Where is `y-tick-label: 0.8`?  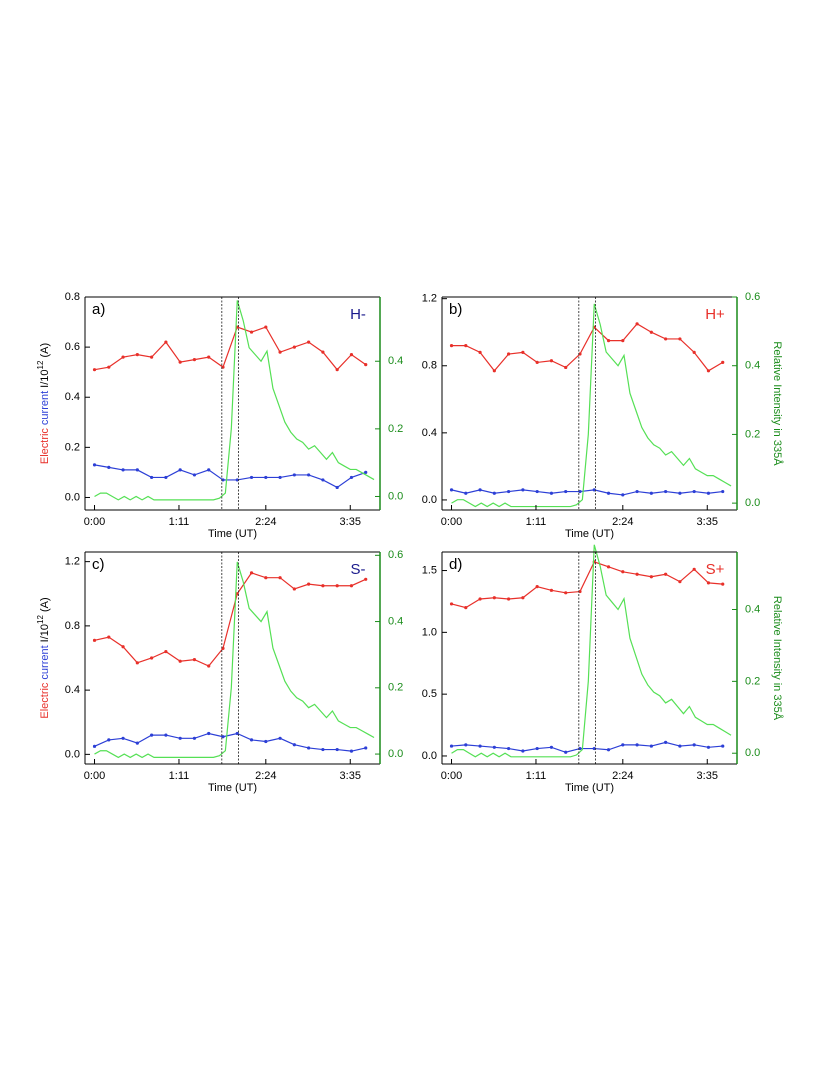
y-tick-label: 0.8 is located at coordinates (429, 366).